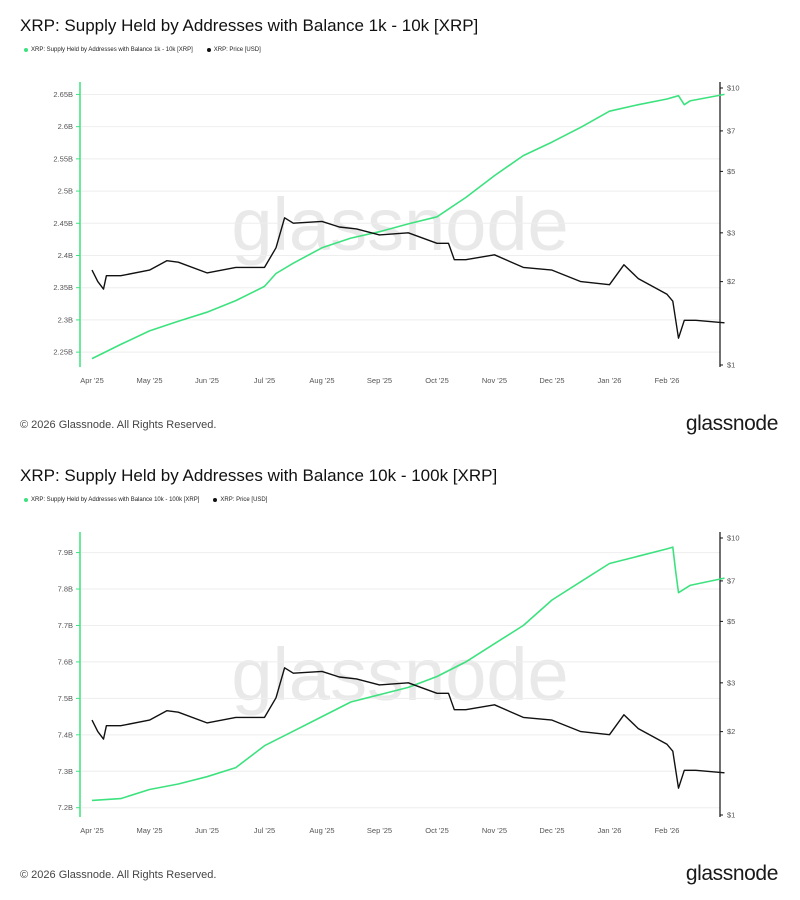  What do you see at coordinates (65, 552) in the screenshot?
I see `left-axis-tick-label: 7.9B` at bounding box center [65, 552].